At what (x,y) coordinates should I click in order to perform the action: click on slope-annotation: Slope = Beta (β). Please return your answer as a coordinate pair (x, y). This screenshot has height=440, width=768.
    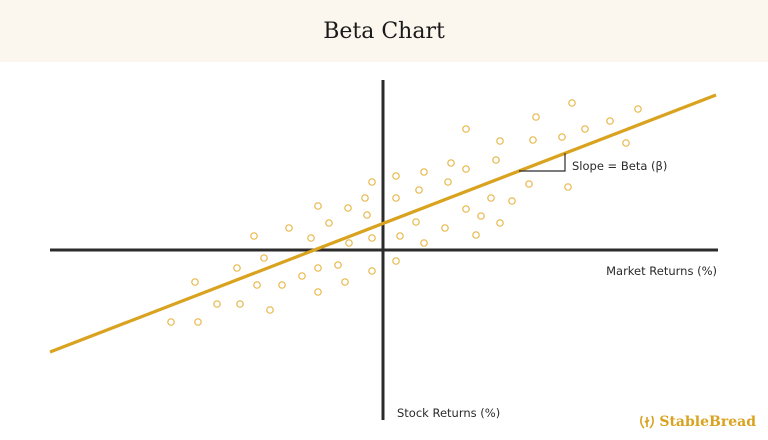
    Looking at the image, I should click on (619, 166).